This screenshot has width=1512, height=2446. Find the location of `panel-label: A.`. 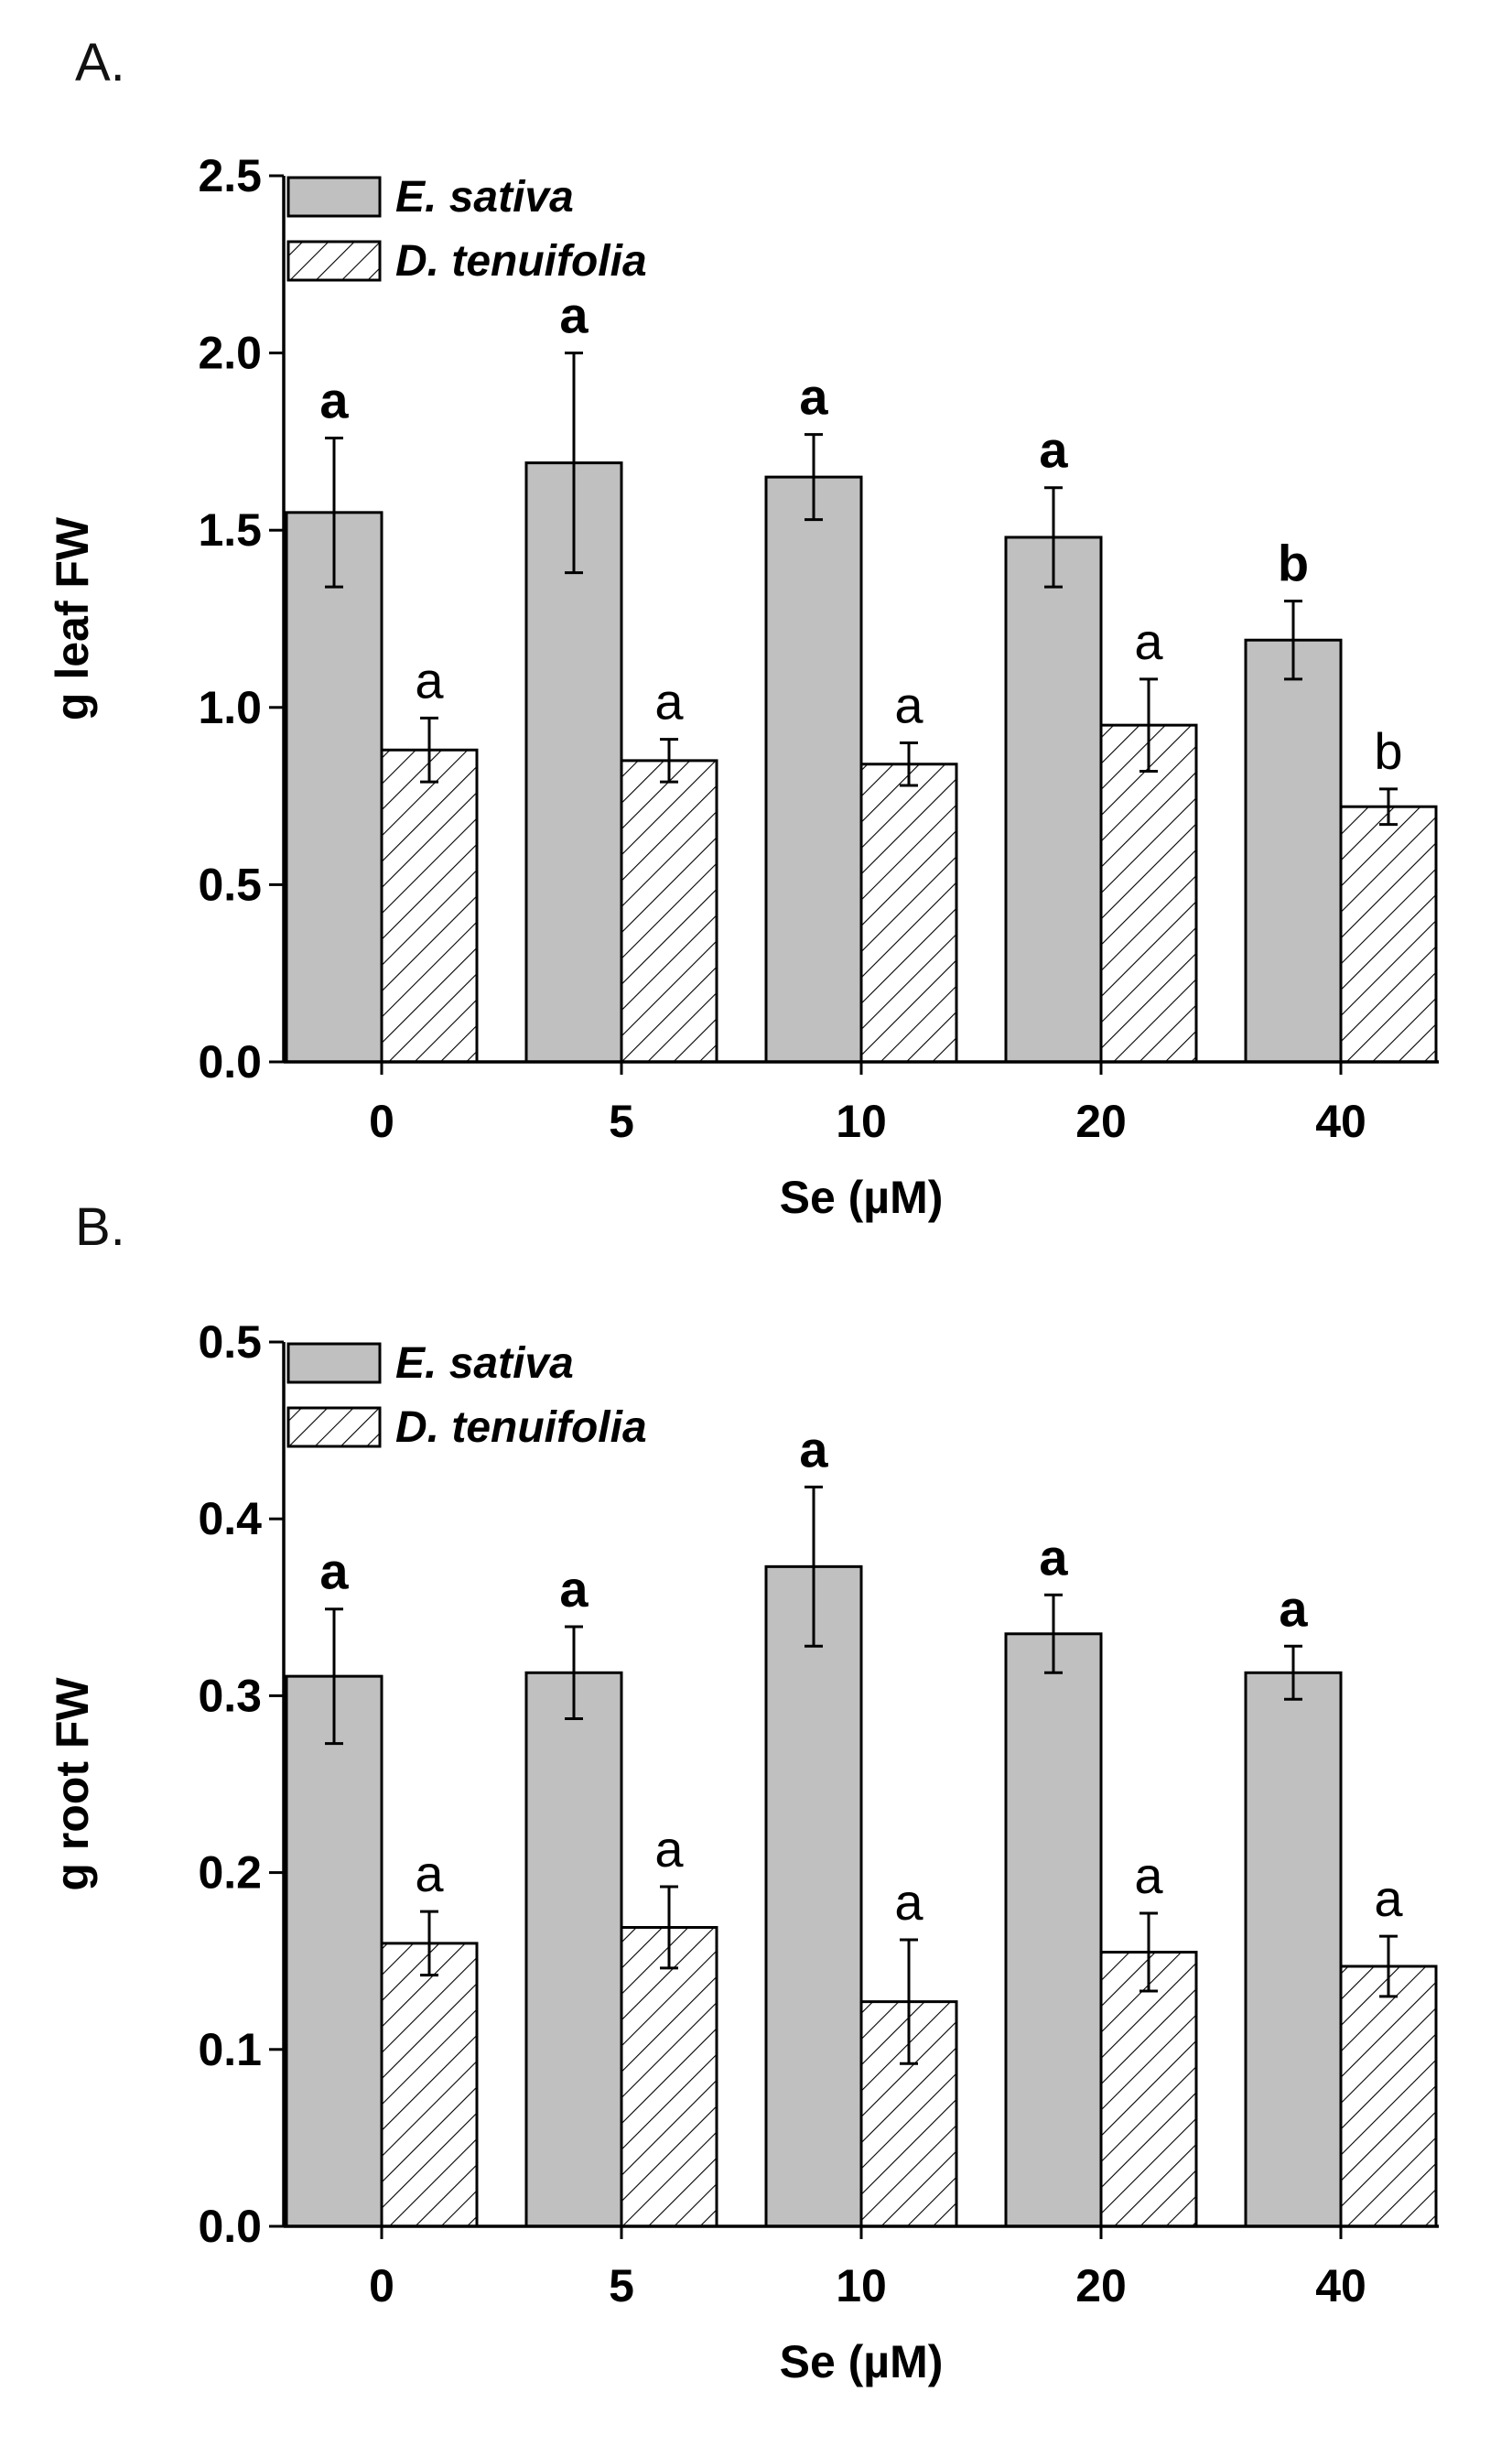

panel-label: A. is located at coordinates (100, 63).